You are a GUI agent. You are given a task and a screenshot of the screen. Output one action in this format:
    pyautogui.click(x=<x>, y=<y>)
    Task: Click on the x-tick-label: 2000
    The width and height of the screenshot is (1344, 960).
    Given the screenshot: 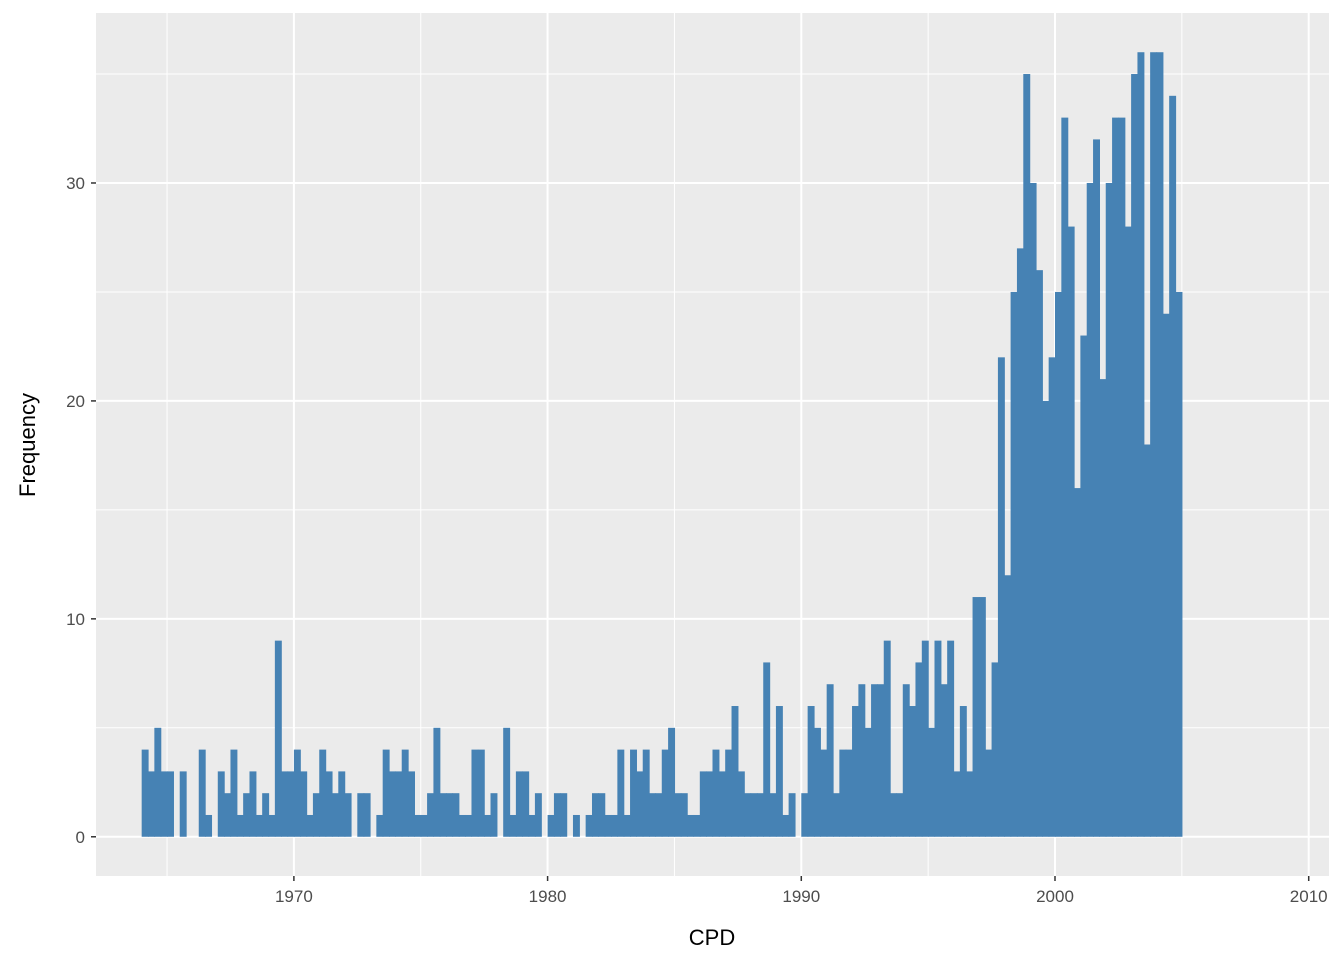 What is the action you would take?
    pyautogui.click(x=1055, y=896)
    